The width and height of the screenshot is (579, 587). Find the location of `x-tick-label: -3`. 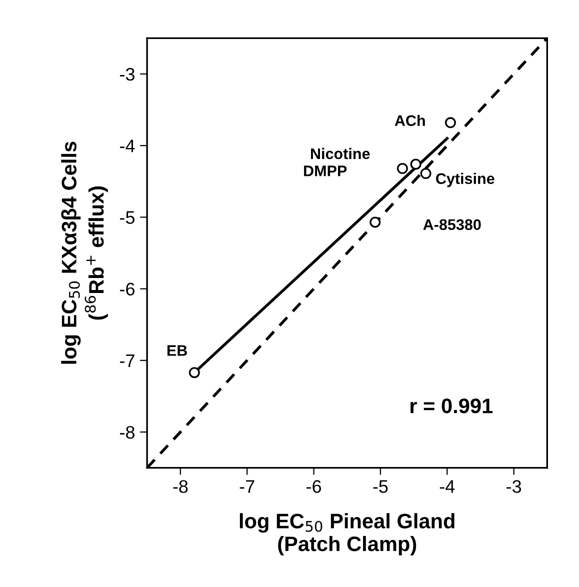

x-tick-label: -3 is located at coordinates (514, 486).